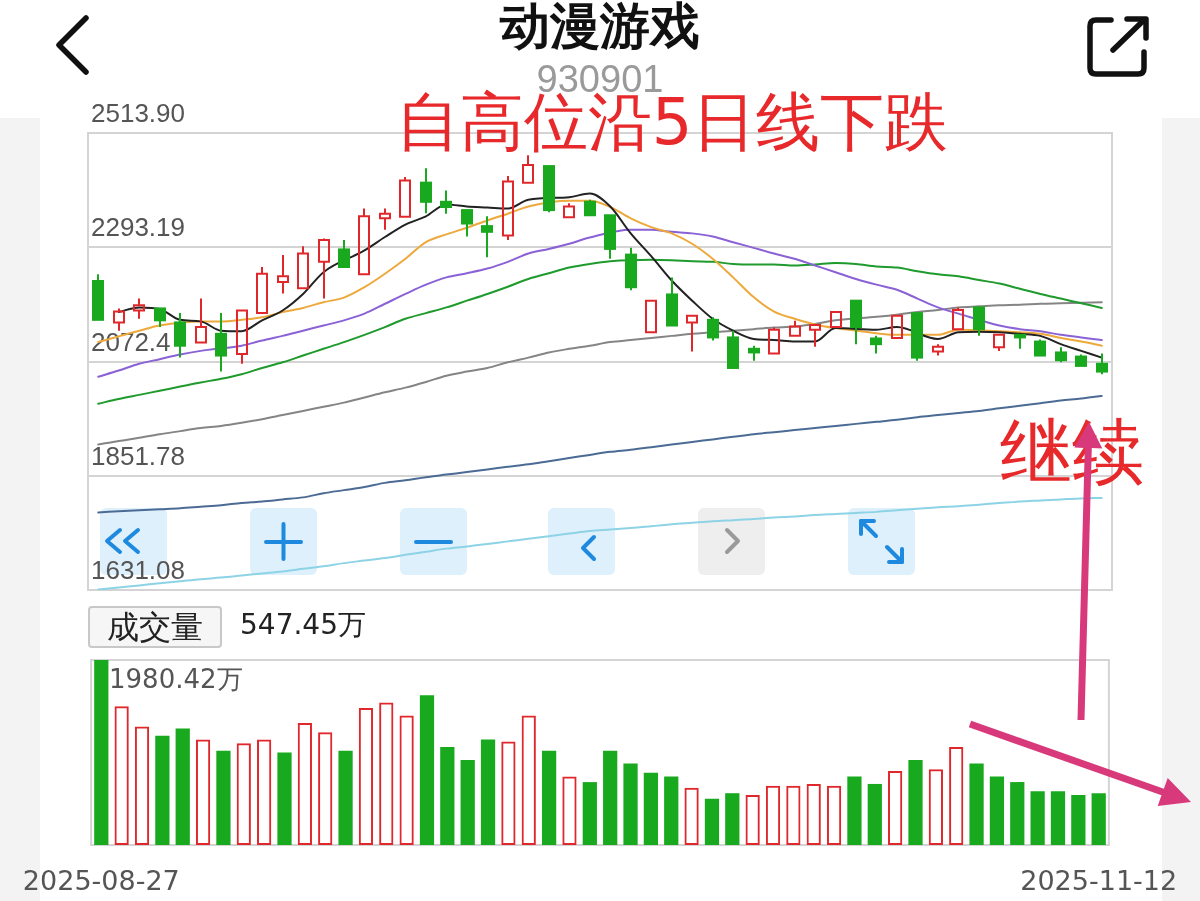 Image resolution: width=1200 pixels, height=901 pixels. I want to click on y-tick-label: 1631.08, so click(138, 570).